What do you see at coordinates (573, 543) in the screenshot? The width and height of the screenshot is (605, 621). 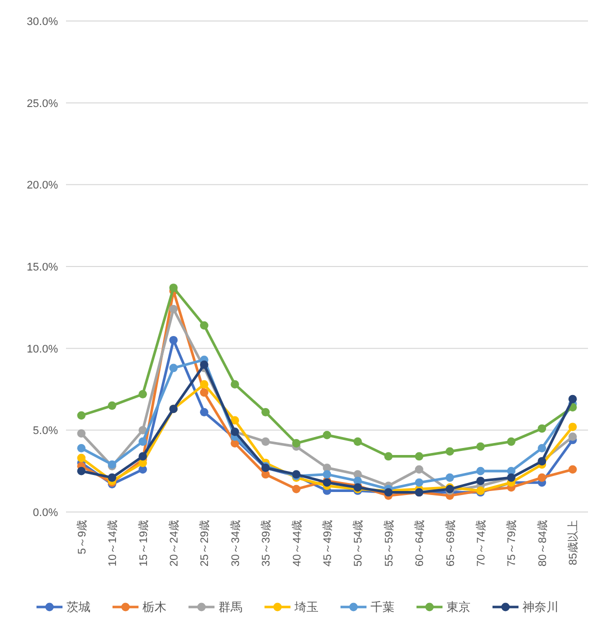 I see `x-tick-label: 85歳以上` at bounding box center [573, 543].